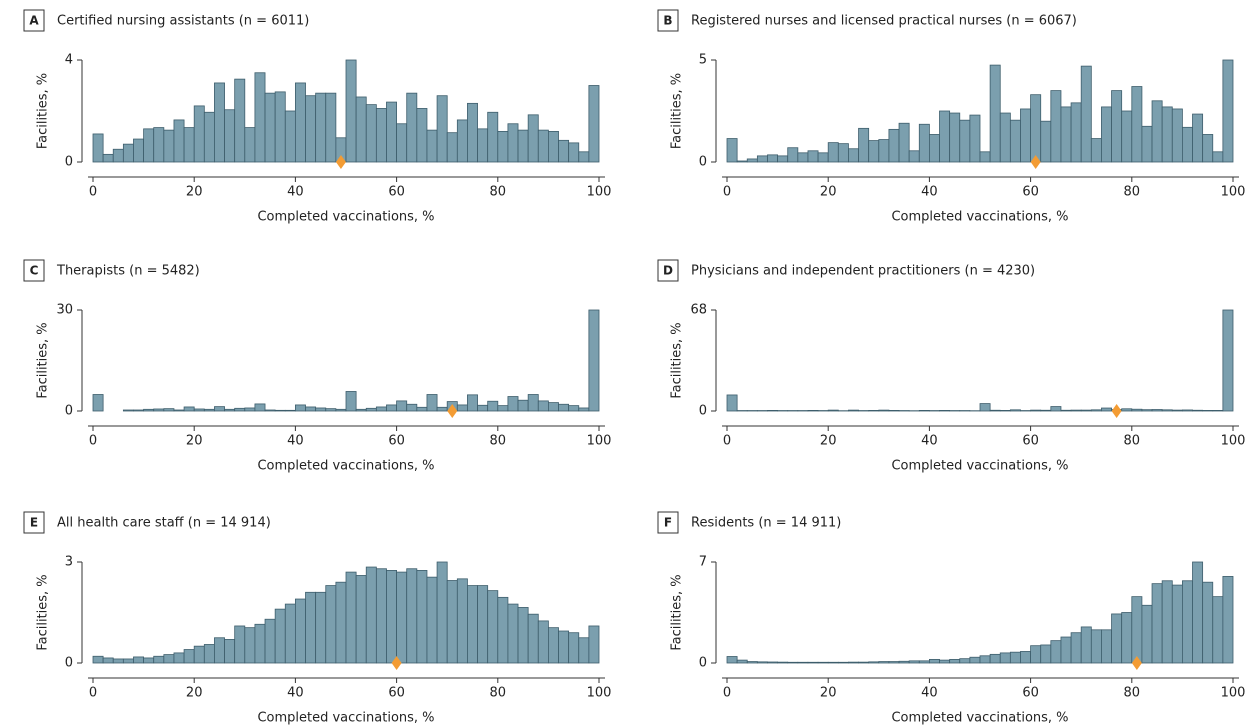 This screenshot has height=728, width=1254. What do you see at coordinates (698, 310) in the screenshot?
I see `y-tick-label: 68` at bounding box center [698, 310].